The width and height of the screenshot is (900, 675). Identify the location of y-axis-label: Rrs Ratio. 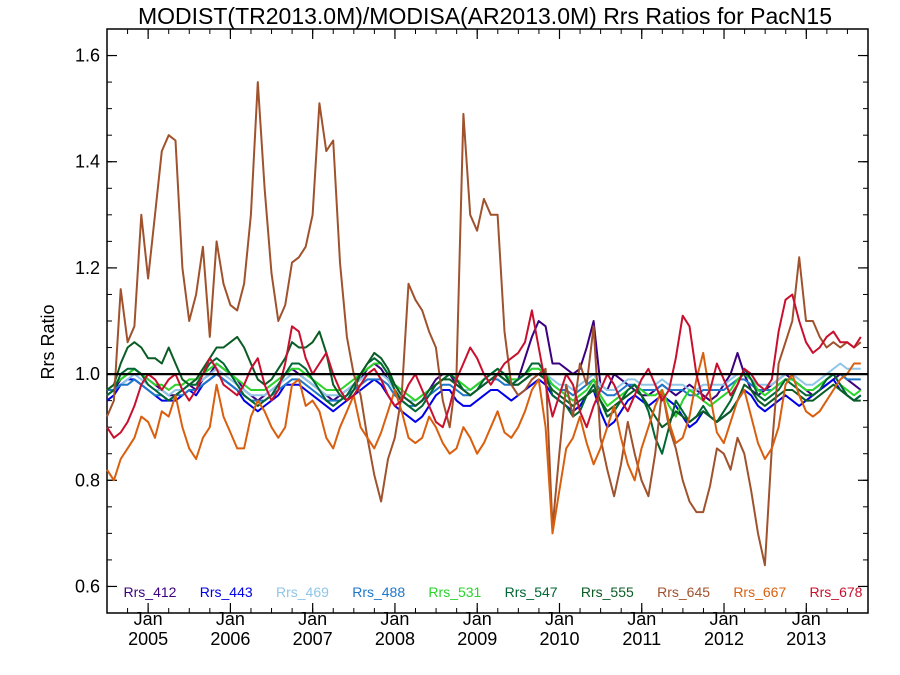
(48, 341).